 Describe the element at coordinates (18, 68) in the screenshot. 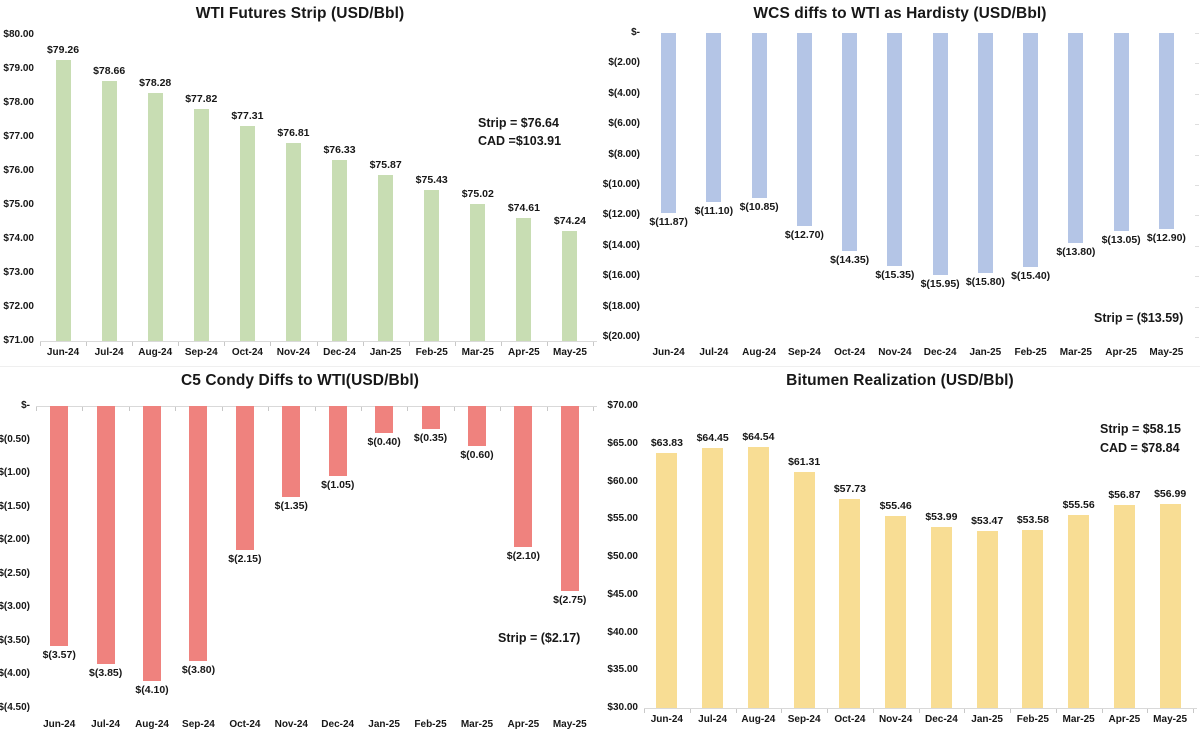

I see `y-axis-tick-label: $79.00` at that location.